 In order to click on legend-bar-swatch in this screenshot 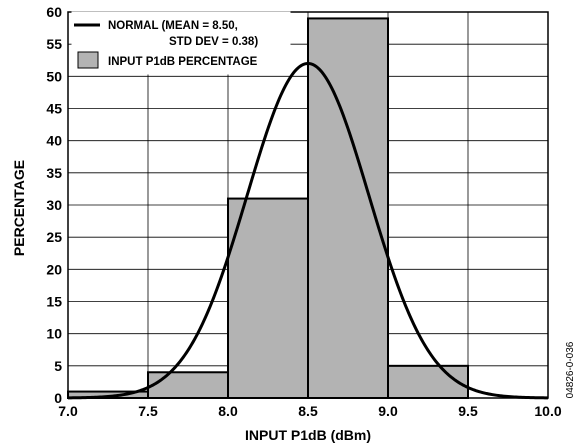, I will do `click(88, 60)`.